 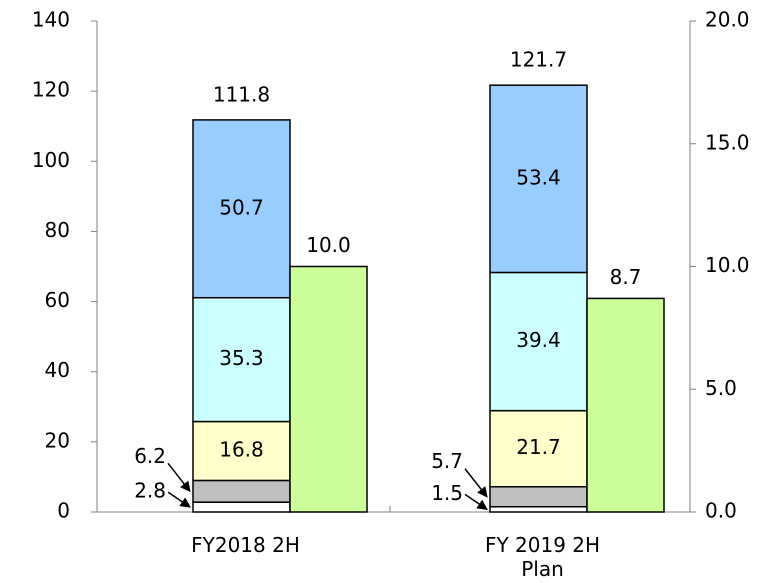 I want to click on y2-tick-label: 20.0, so click(x=727, y=20).